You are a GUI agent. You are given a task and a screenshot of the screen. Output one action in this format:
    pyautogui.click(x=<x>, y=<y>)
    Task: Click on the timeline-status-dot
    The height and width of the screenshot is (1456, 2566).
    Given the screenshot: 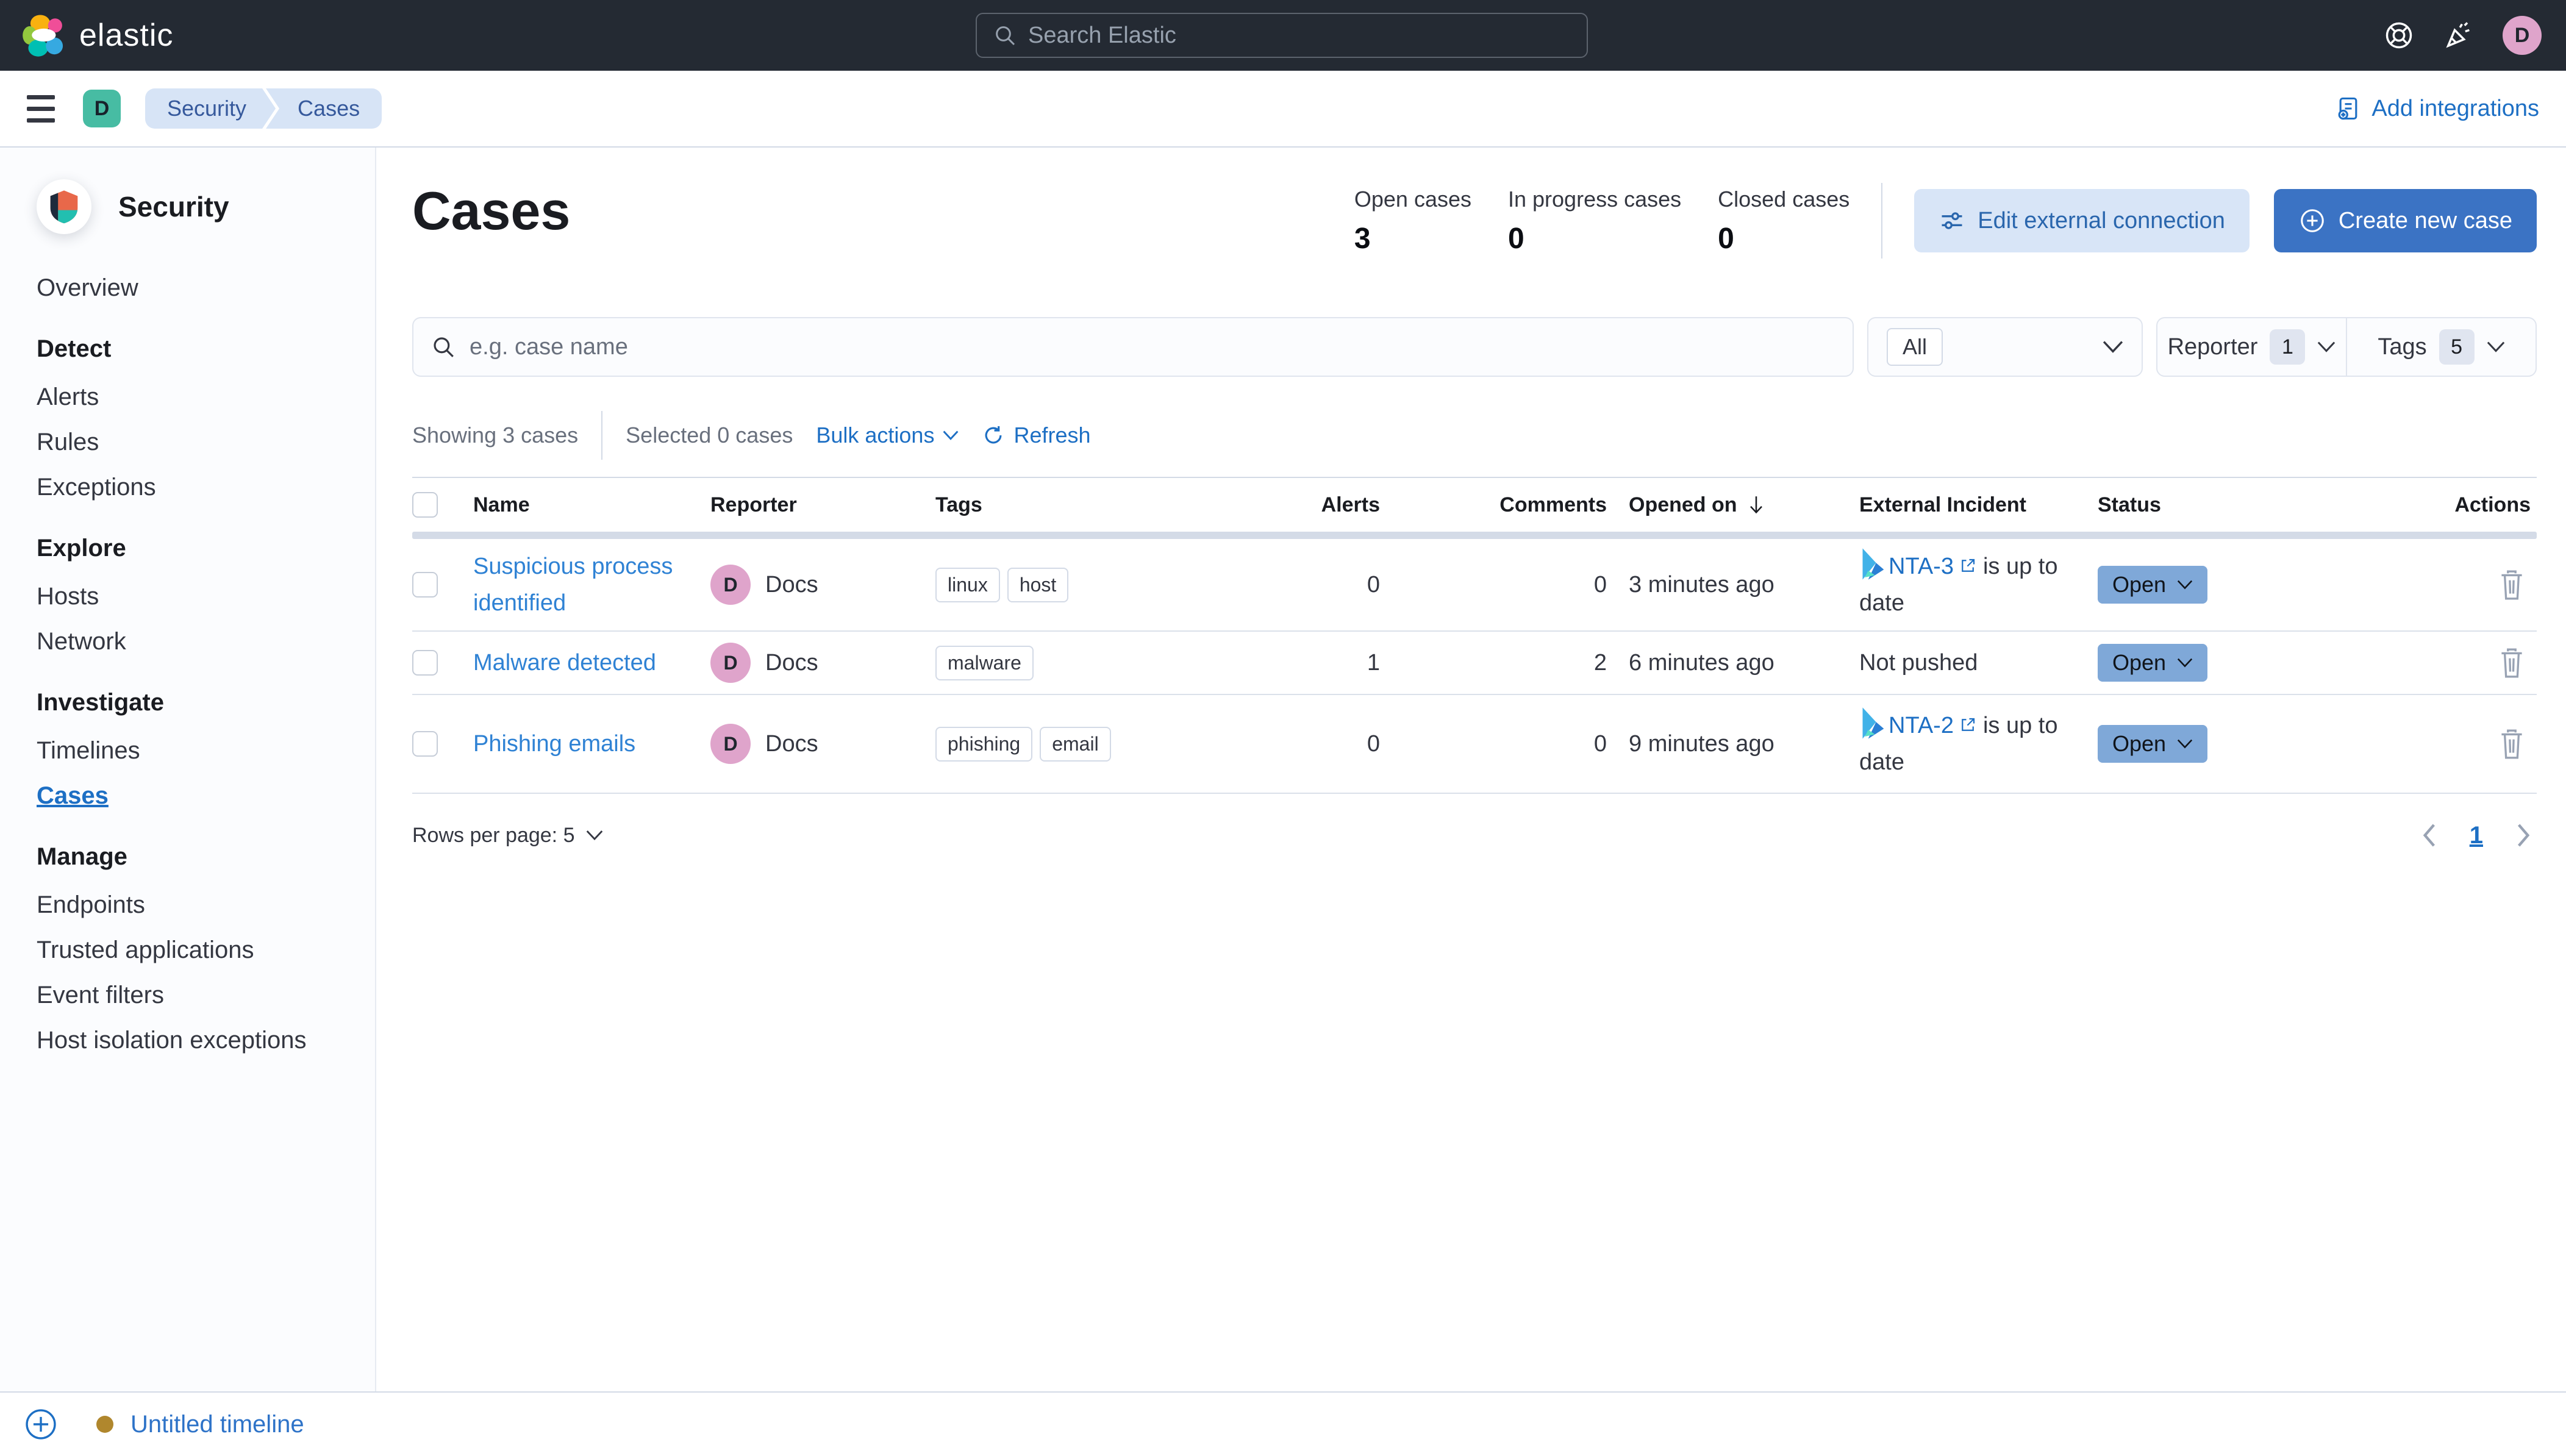 What is the action you would take?
    pyautogui.click(x=104, y=1424)
    